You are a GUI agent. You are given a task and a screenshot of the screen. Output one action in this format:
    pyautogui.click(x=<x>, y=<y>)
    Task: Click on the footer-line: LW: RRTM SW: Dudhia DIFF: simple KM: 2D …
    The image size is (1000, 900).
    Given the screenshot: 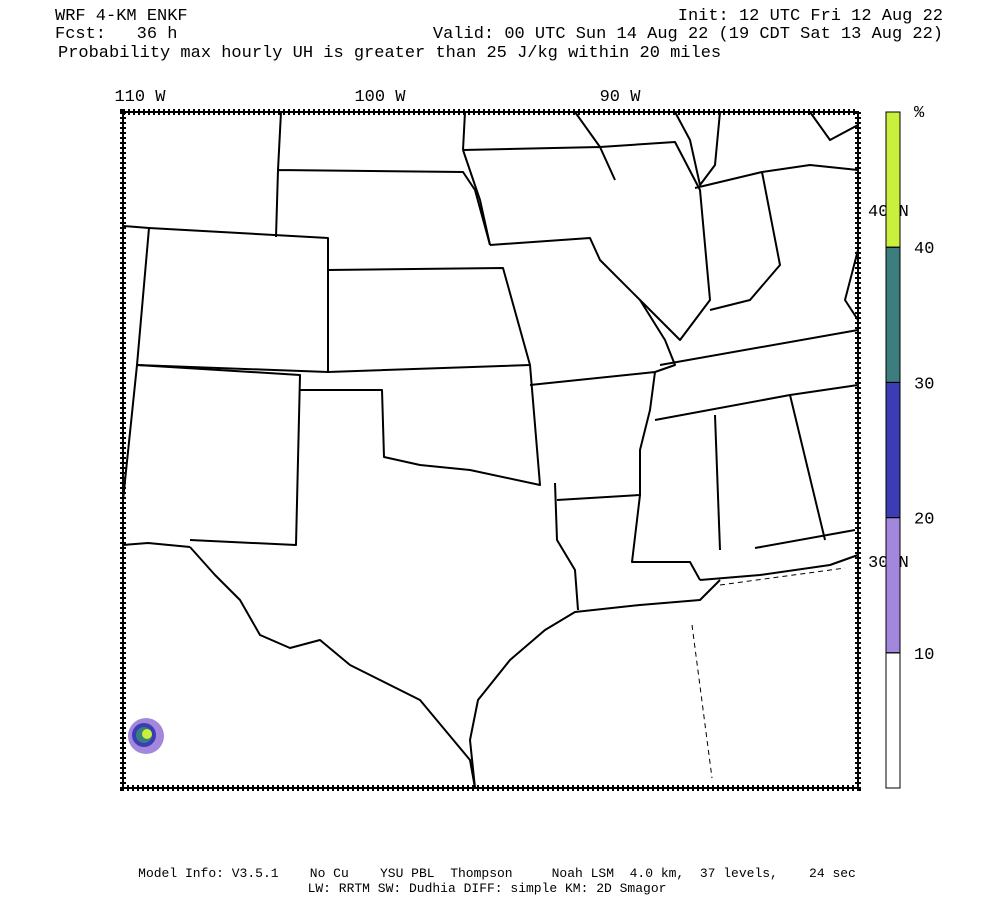 What is the action you would take?
    pyautogui.click(x=487, y=888)
    